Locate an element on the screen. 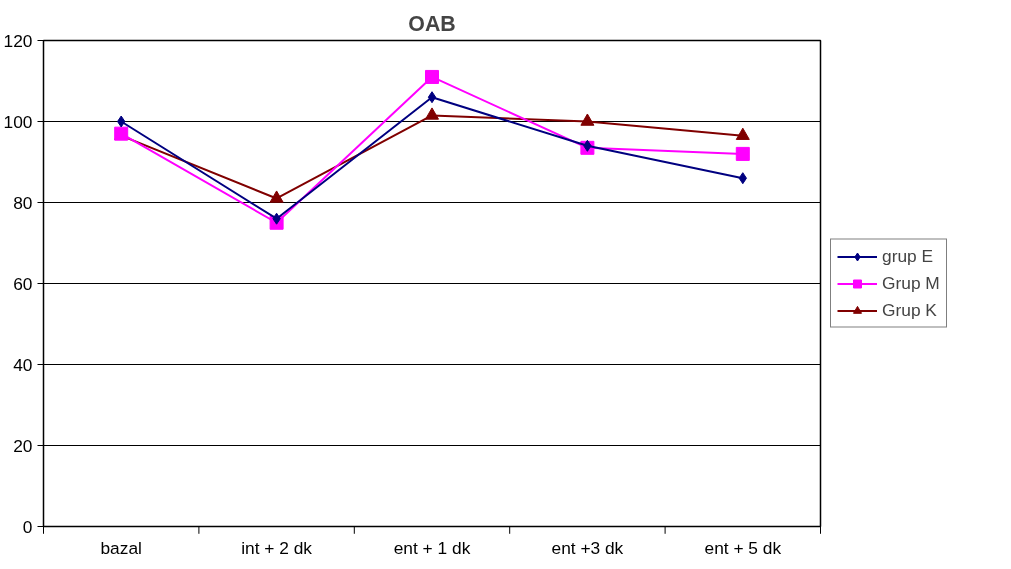  x-tick-label: ent +3 dk is located at coordinates (587, 547).